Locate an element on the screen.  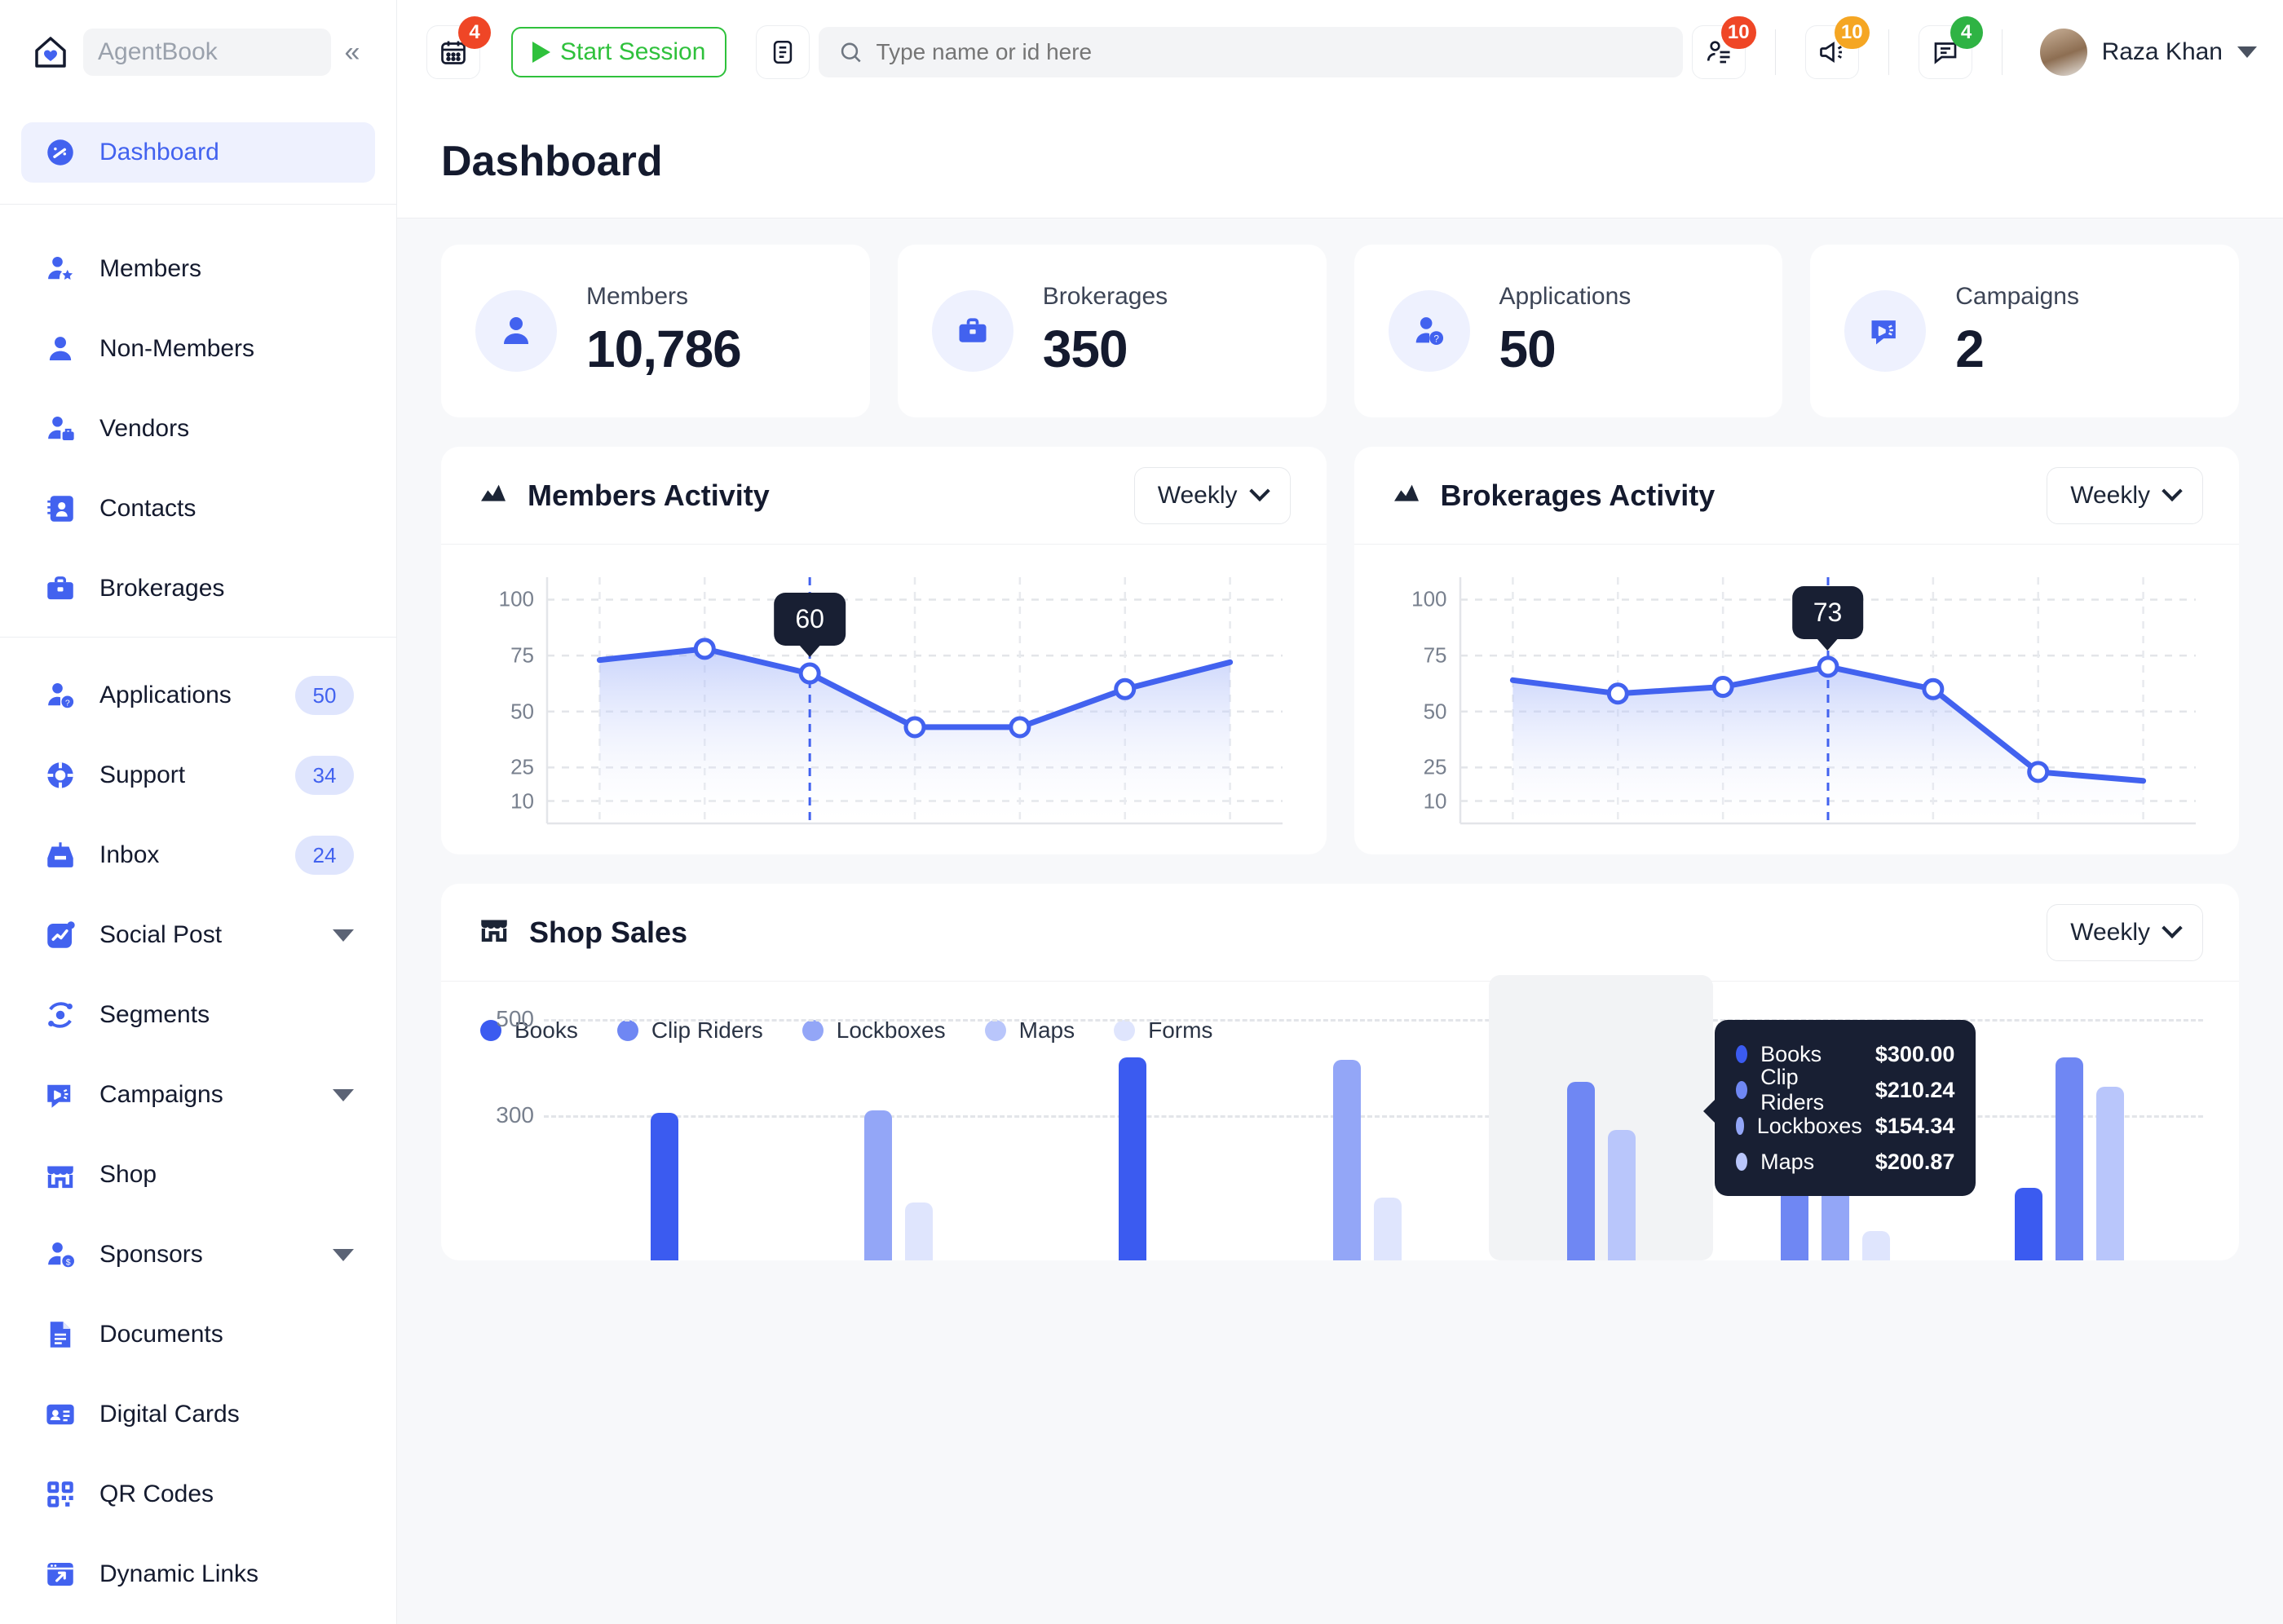
sidebar-item-sponsors: $ Sponsors is located at coordinates (198, 1255).